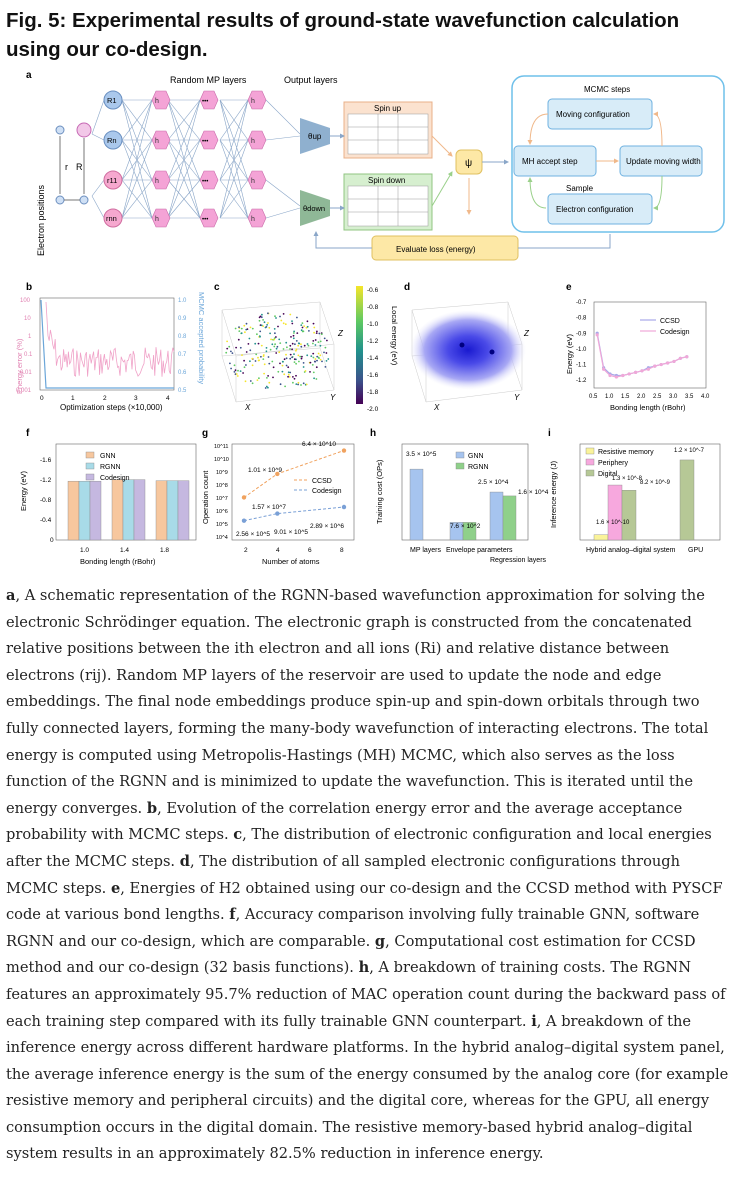 This screenshot has height=1183, width=734. What do you see at coordinates (421, 454) in the screenshot?
I see `h-ann-0: 3.5 × 10^5` at bounding box center [421, 454].